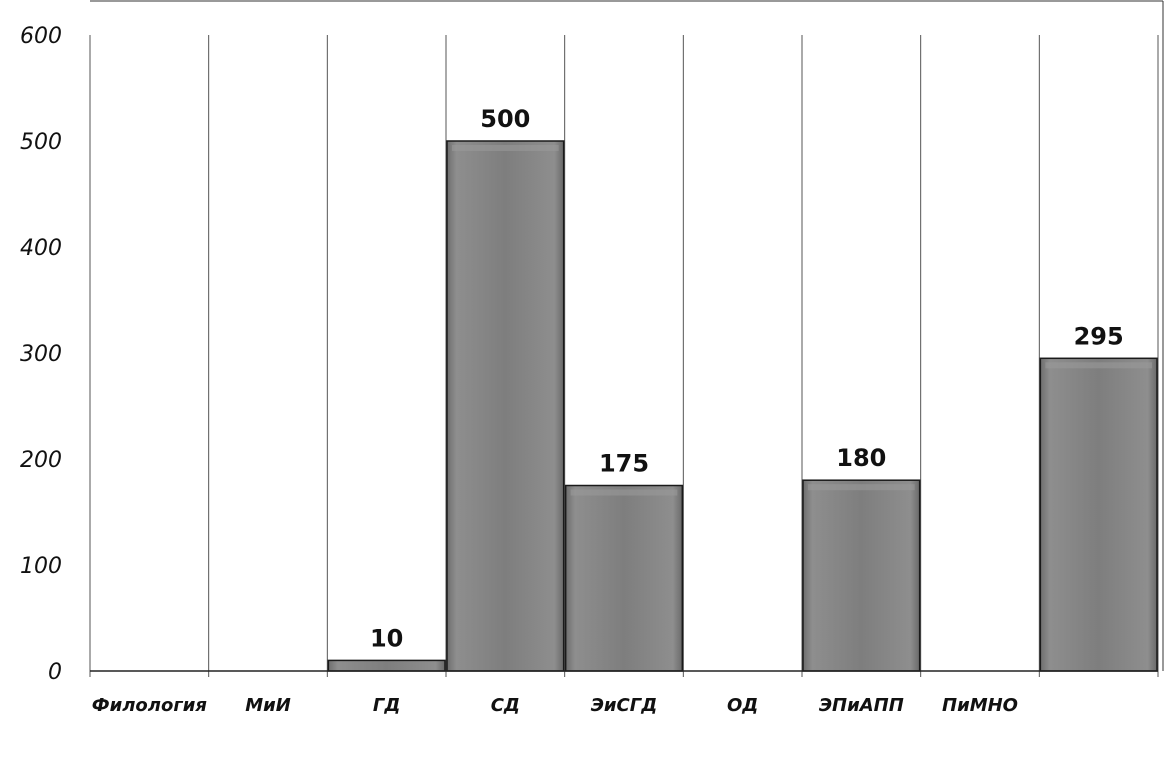 This screenshot has width=1164, height=777. What do you see at coordinates (742, 705) in the screenshot?
I see `x-tick-label: ОД` at bounding box center [742, 705].